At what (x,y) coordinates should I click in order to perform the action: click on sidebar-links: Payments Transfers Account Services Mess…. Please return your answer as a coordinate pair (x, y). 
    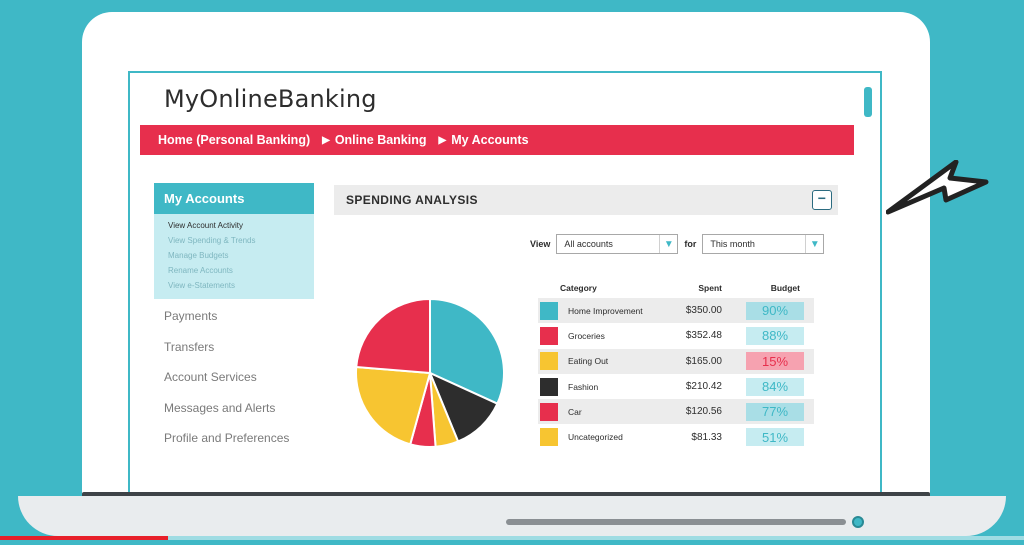
    Looking at the image, I should click on (234, 383).